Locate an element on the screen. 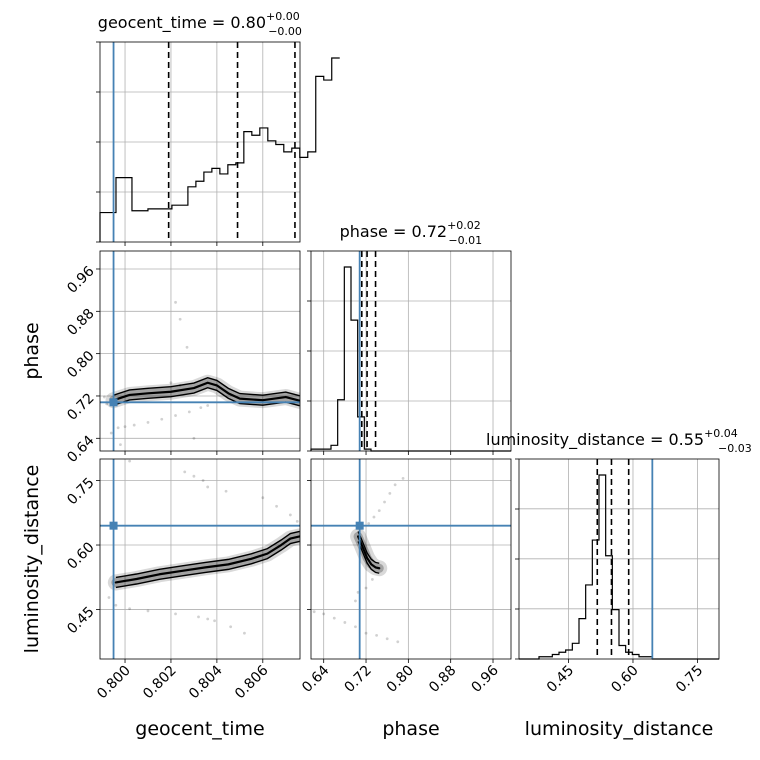 The image size is (760, 760). hist-panel-phase: phase = 0.72+0.02−0.01 is located at coordinates (409, 337).